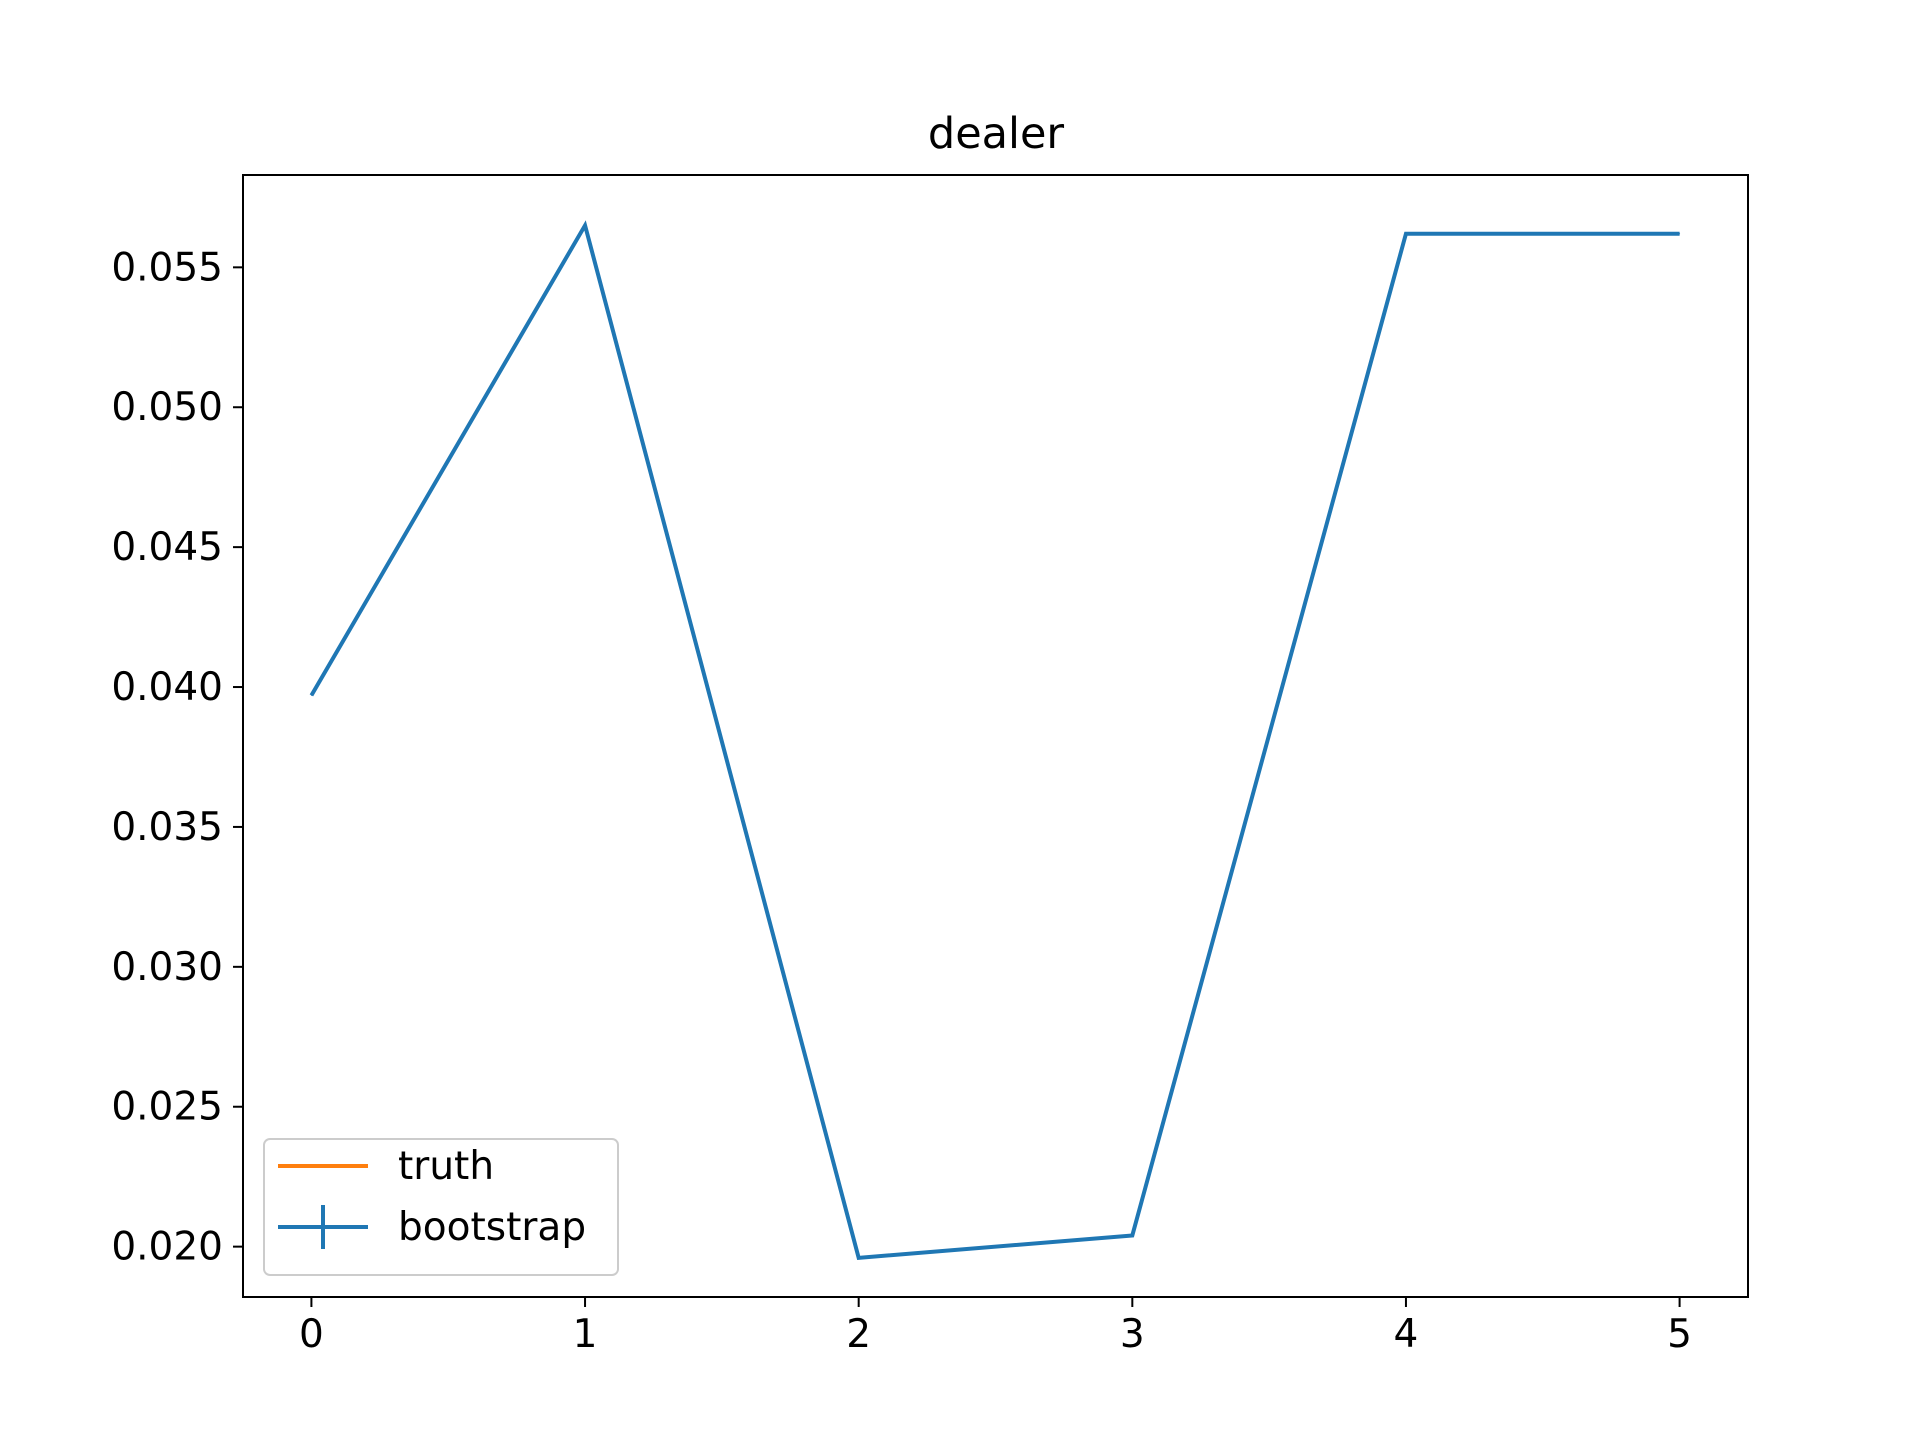 This screenshot has width=1920, height=1444. Describe the element at coordinates (996, 134) in the screenshot. I see `chart-title: dealer` at that location.